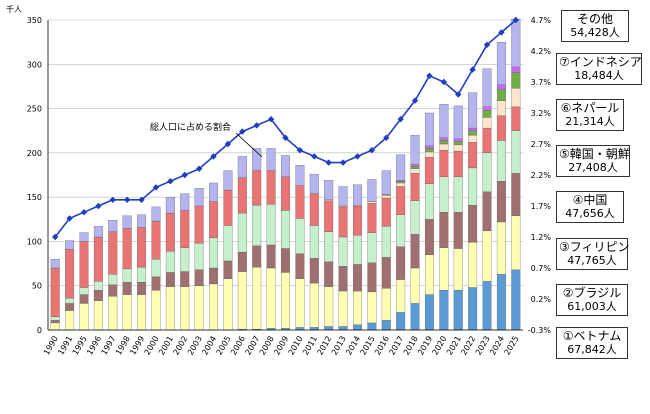 The width and height of the screenshot is (650, 414). I want to click on legend-other: その他 54,428人, so click(595, 26).